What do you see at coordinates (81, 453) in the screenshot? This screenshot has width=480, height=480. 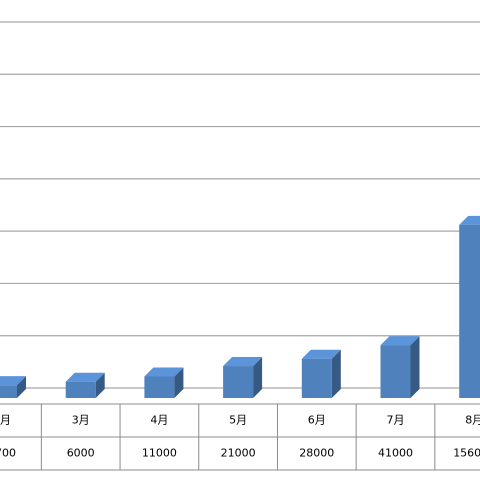 I see `value-label: 6000` at bounding box center [81, 453].